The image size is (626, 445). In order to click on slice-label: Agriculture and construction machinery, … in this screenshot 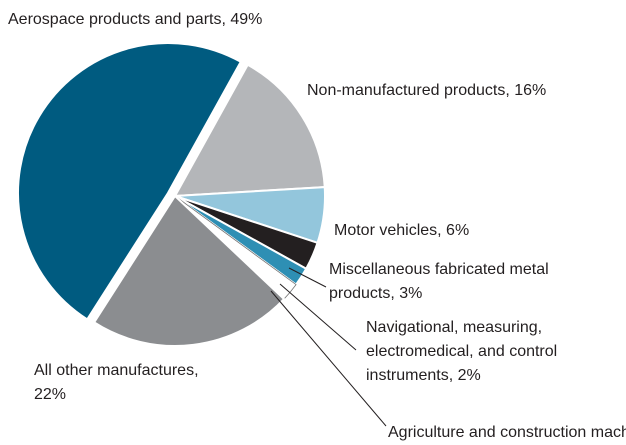, I will do `click(507, 432)`.